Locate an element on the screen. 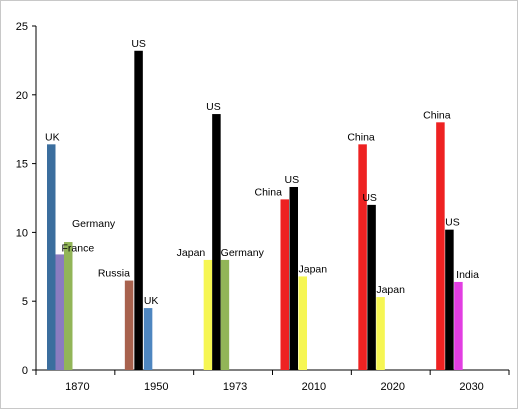  bar-1973-germany is located at coordinates (225, 314).